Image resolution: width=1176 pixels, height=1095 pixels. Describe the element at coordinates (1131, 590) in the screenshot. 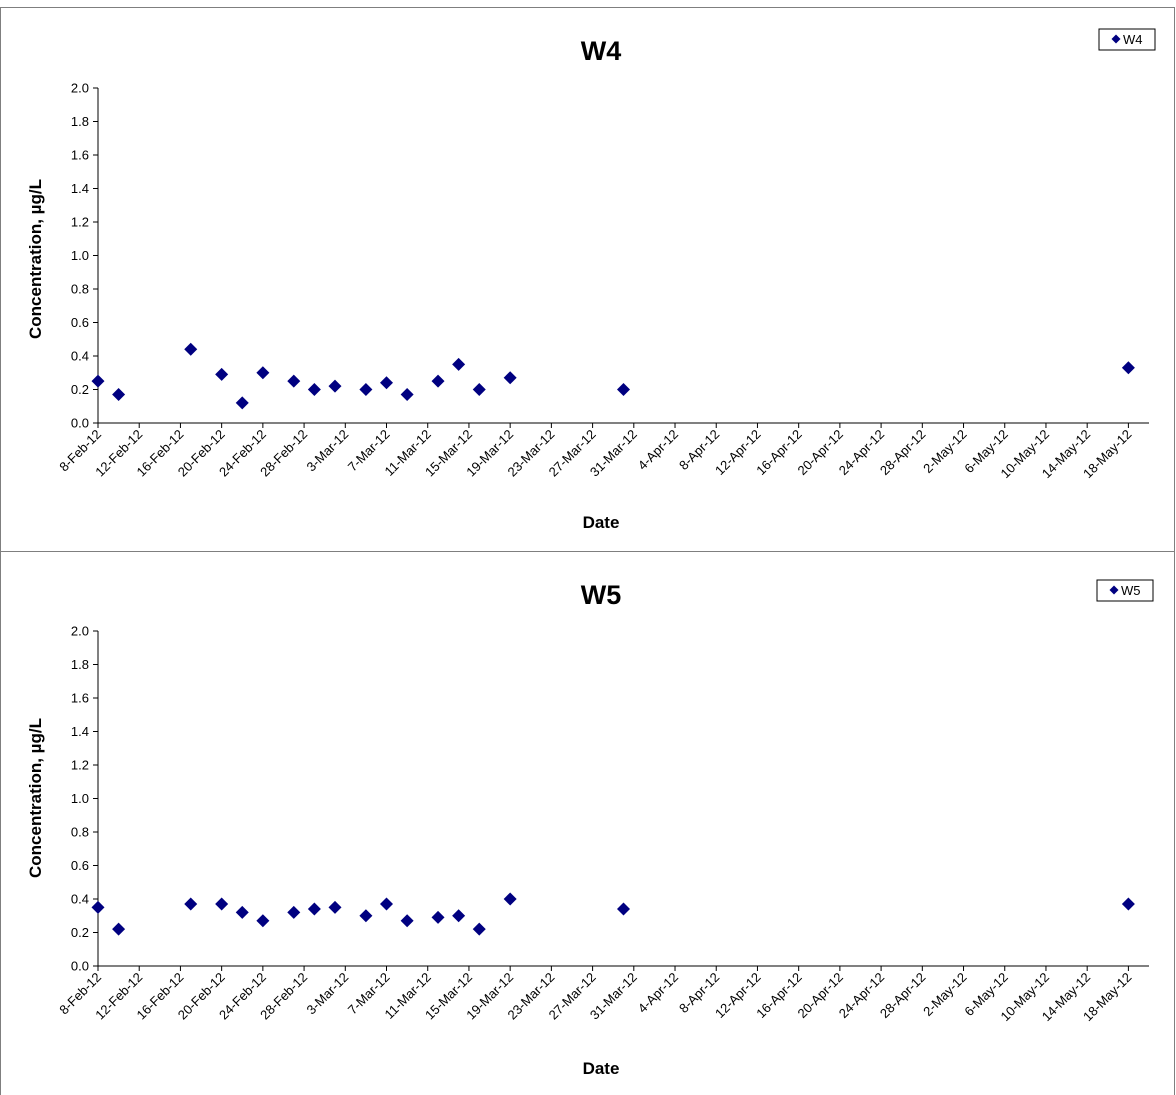

I see `legend-label: W5` at that location.